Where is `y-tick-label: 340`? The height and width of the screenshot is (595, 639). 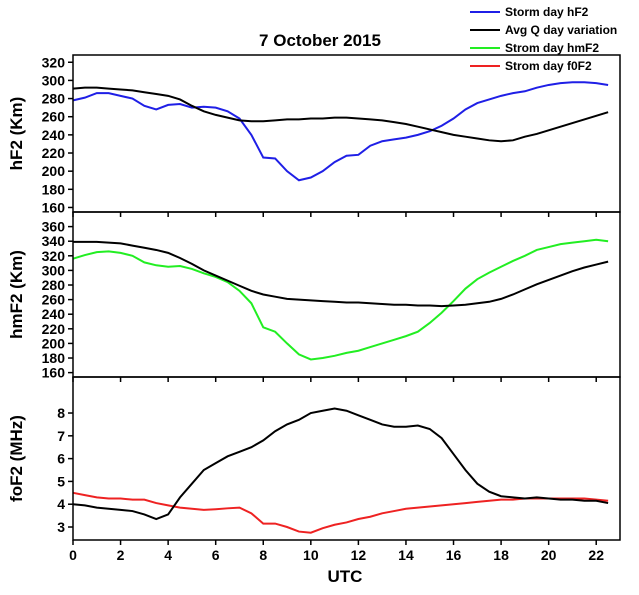 y-tick-label: 340 is located at coordinates (54, 241).